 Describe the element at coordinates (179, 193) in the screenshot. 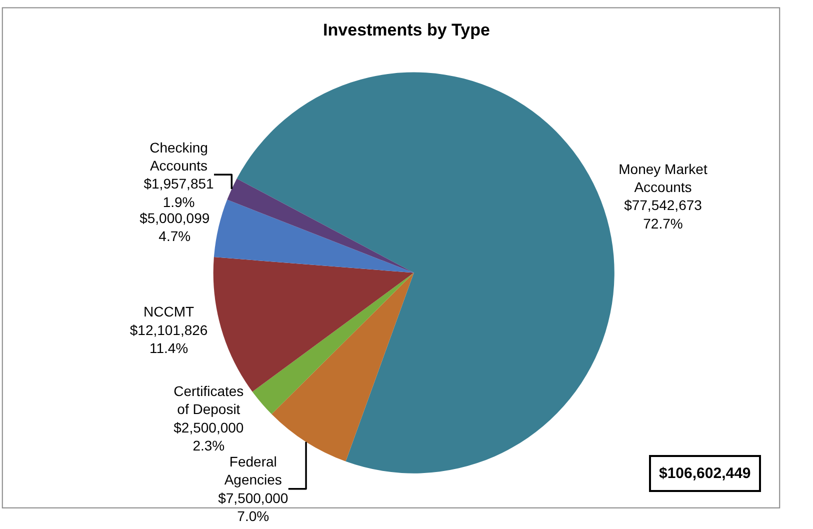

I see `data-label: $1,957,851 1.9%` at that location.